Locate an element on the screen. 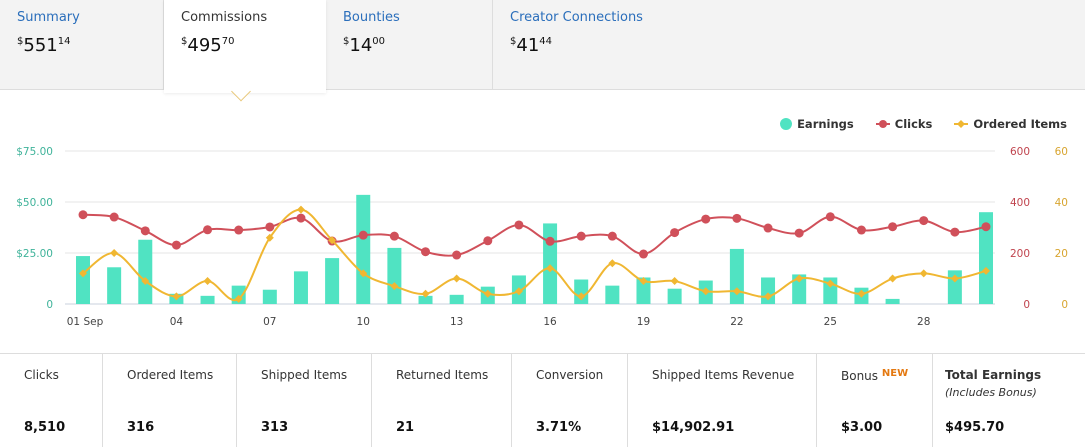 The image size is (1085, 447). x-tick-label: 16 is located at coordinates (550, 322).